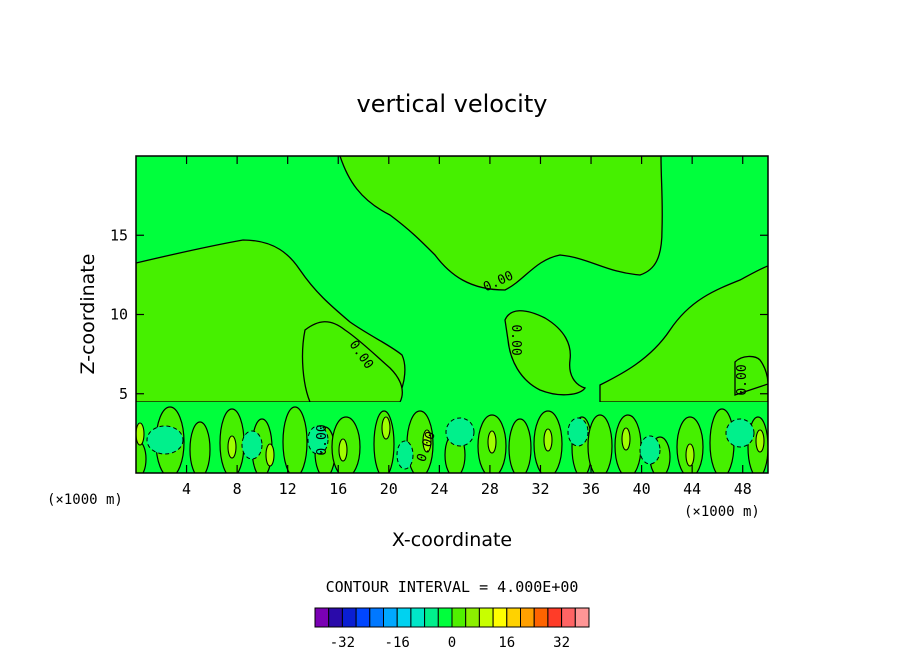 This screenshot has width=904, height=654. Describe the element at coordinates (742, 379) in the screenshot. I see `contour-line-label-6: 0.00` at that location.